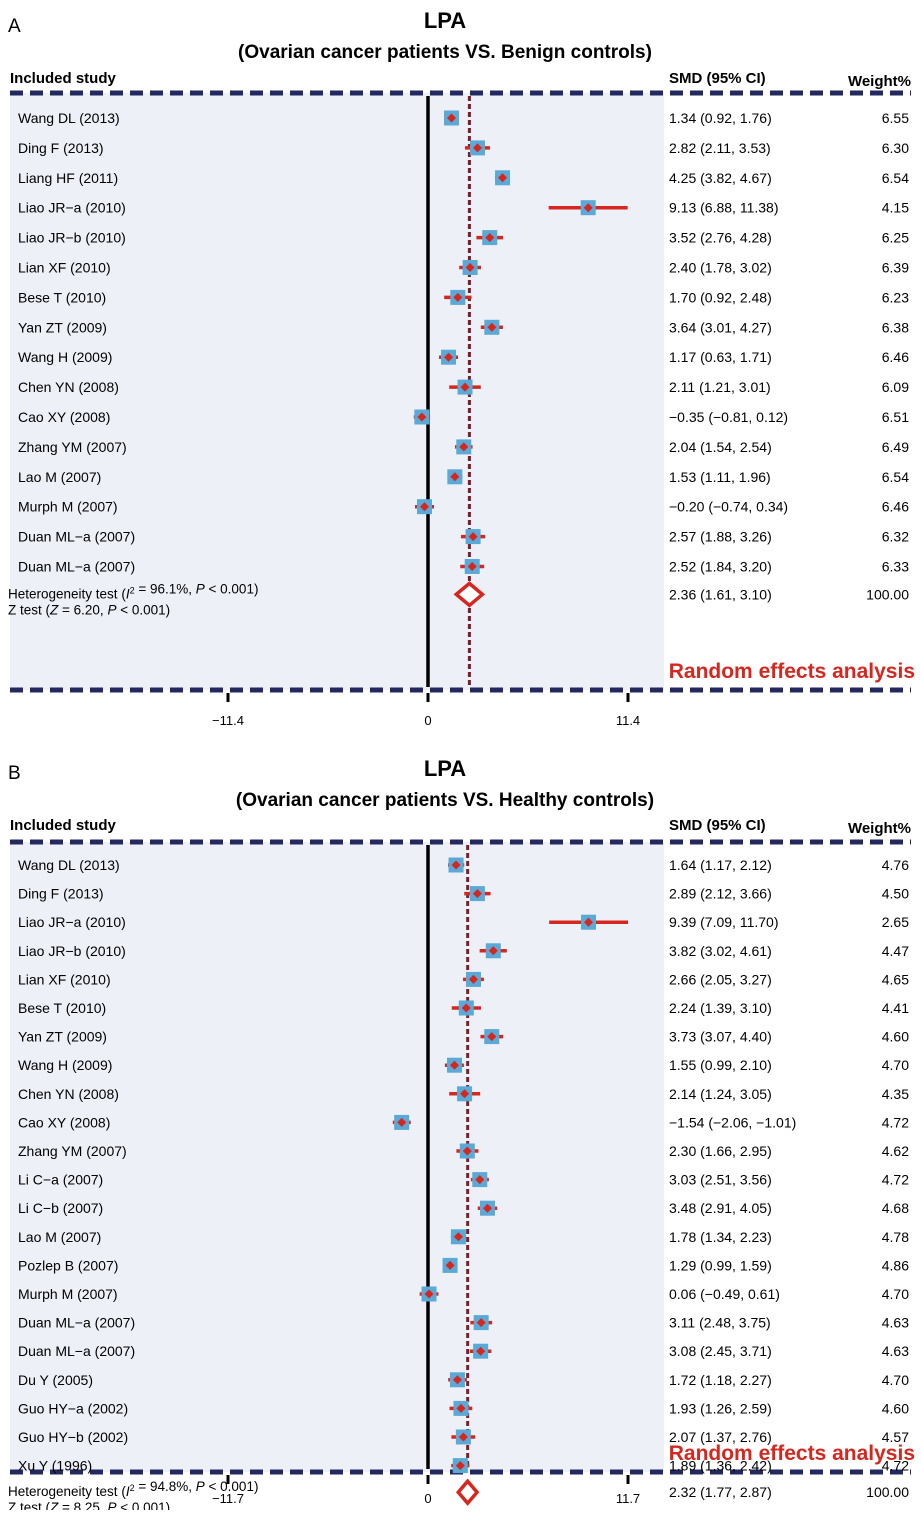 Image resolution: width=921 pixels, height=1515 pixels. What do you see at coordinates (89, 1505) in the screenshot?
I see `z-test-text: Z test (Z = 8.25, P < 0.001)` at bounding box center [89, 1505].